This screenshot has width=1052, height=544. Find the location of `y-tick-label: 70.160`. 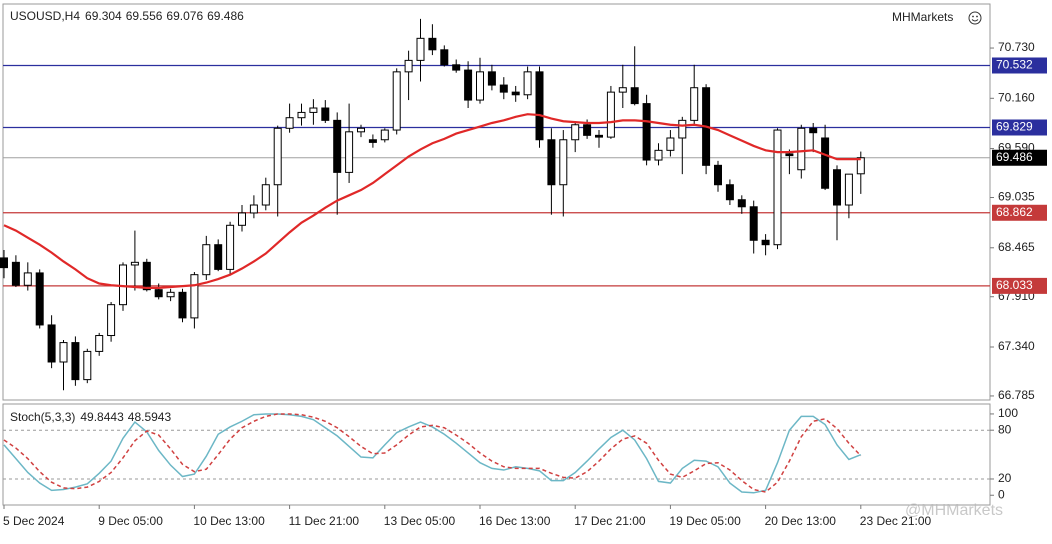

y-tick-label: 70.160 is located at coordinates (1016, 97).